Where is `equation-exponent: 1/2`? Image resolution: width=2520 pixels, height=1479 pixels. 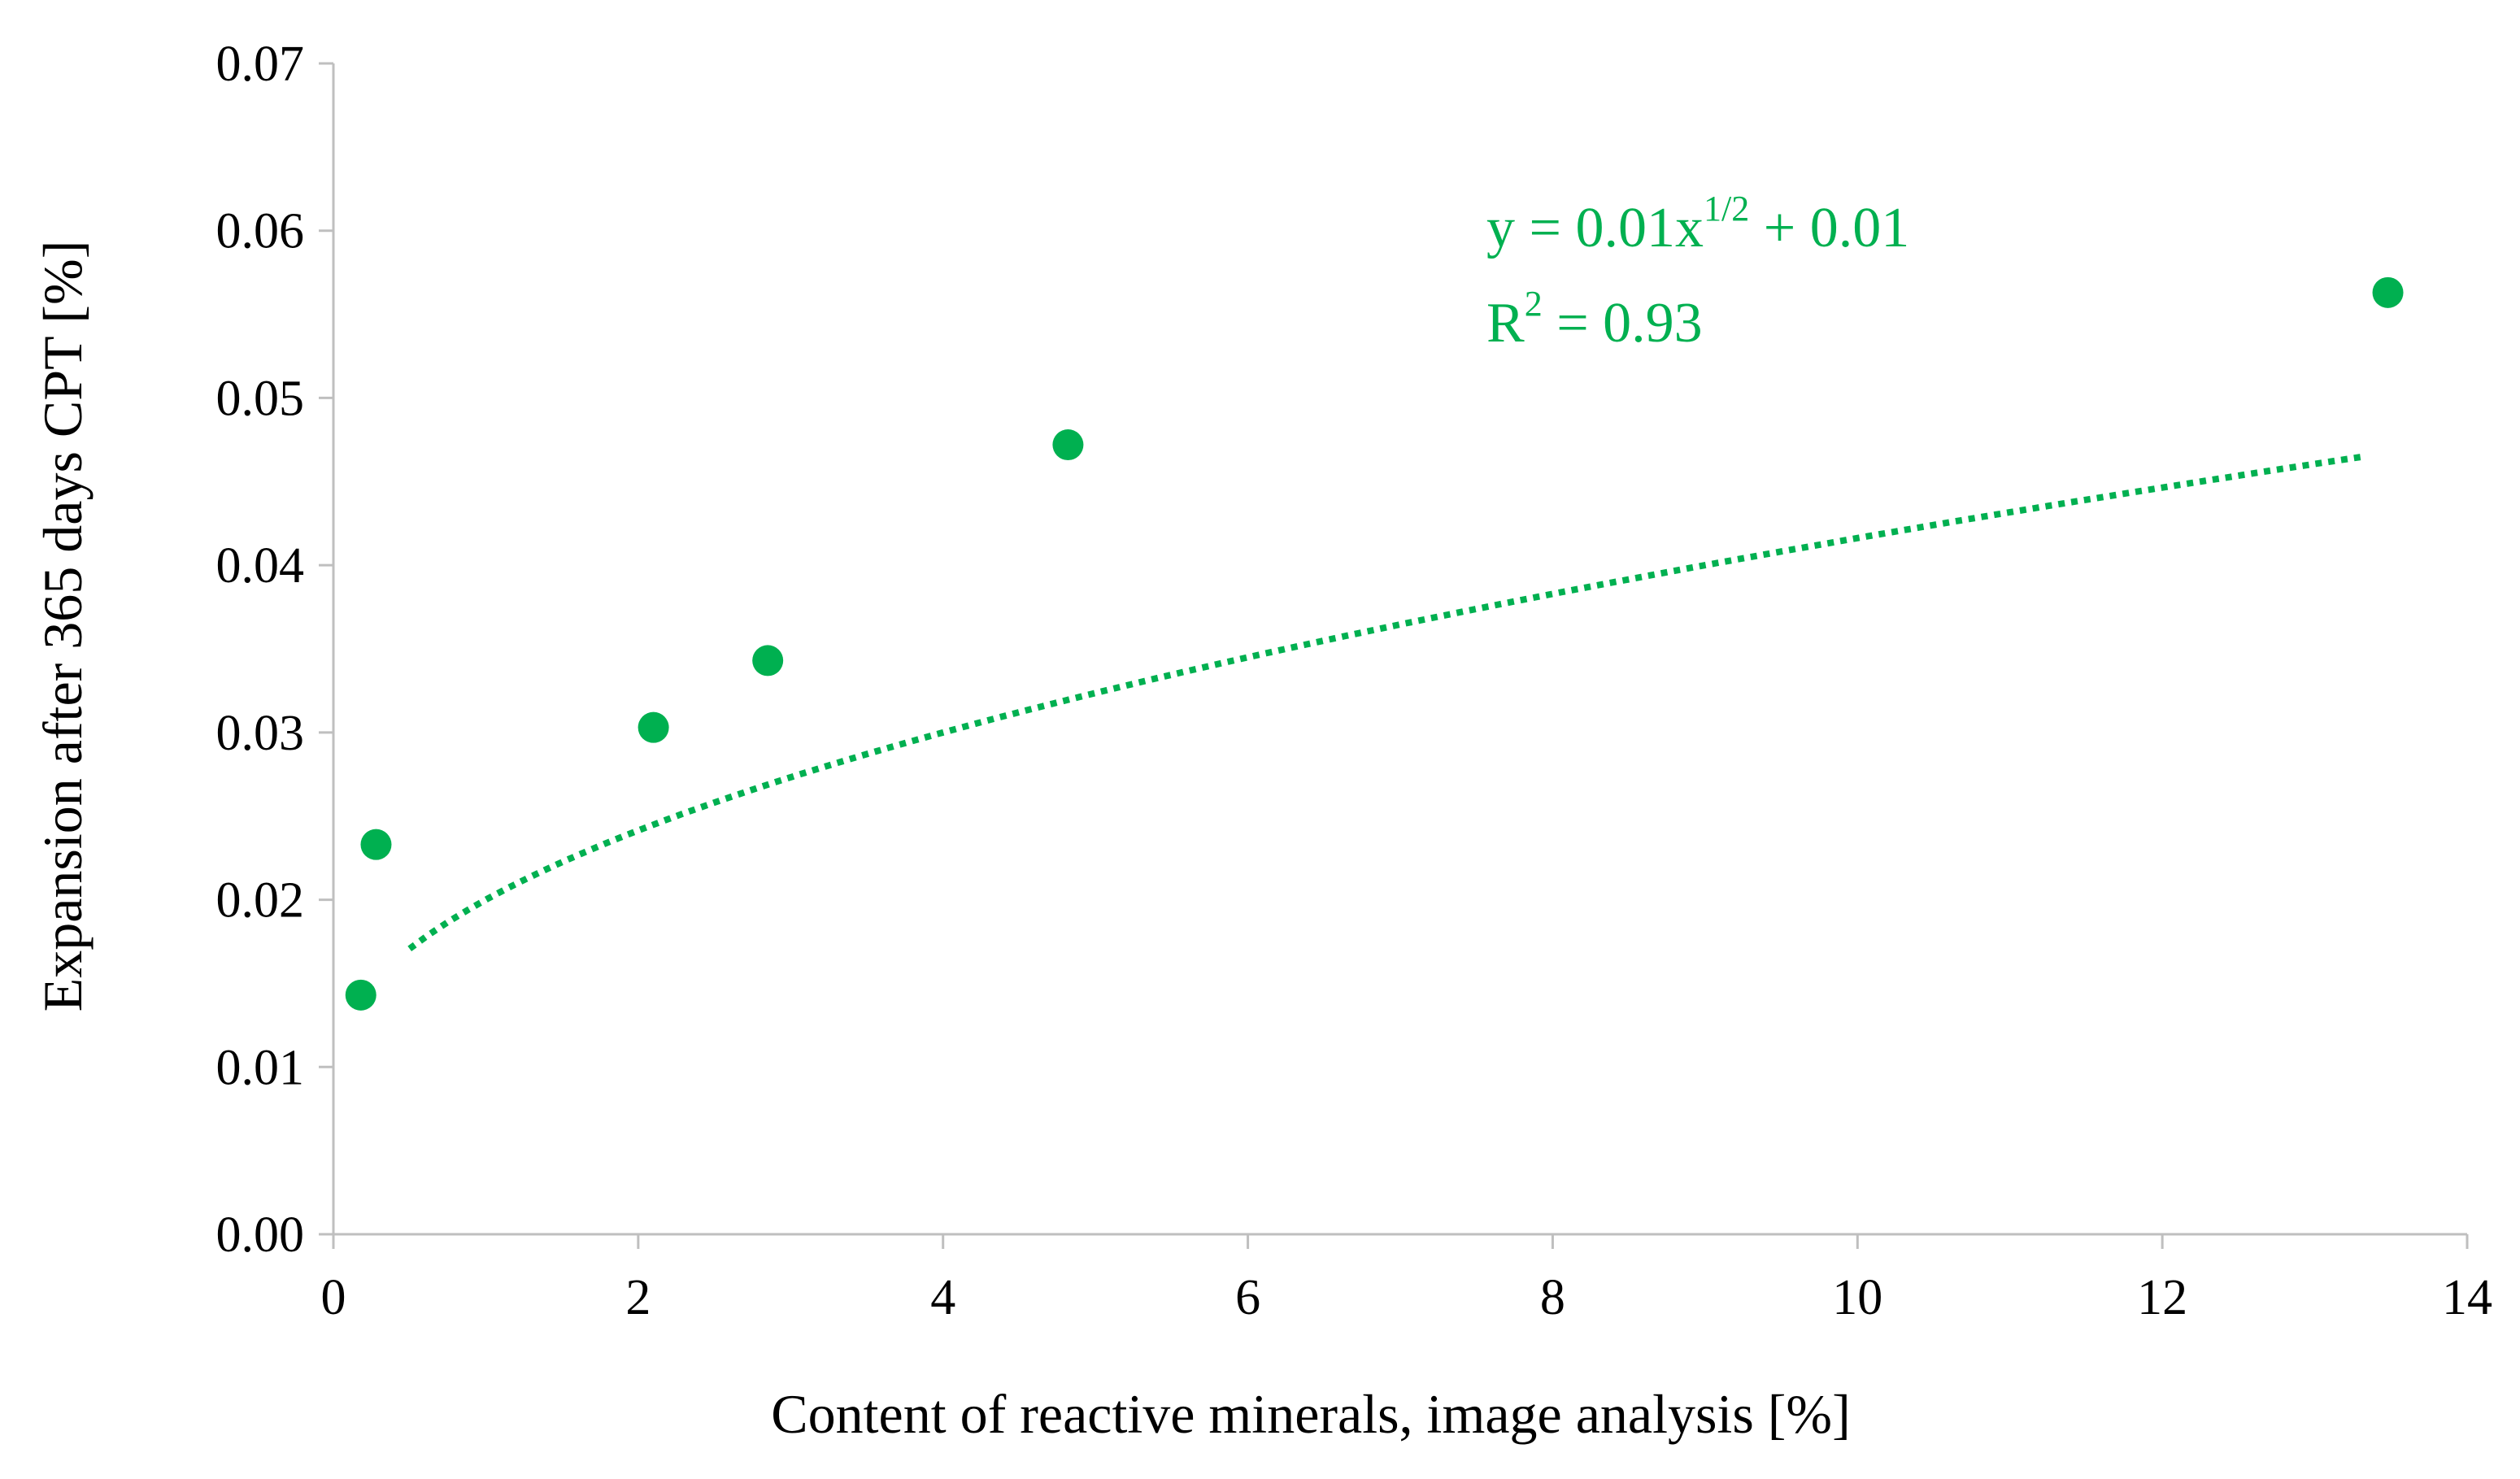
equation-exponent: 1/2 is located at coordinates (1726, 208).